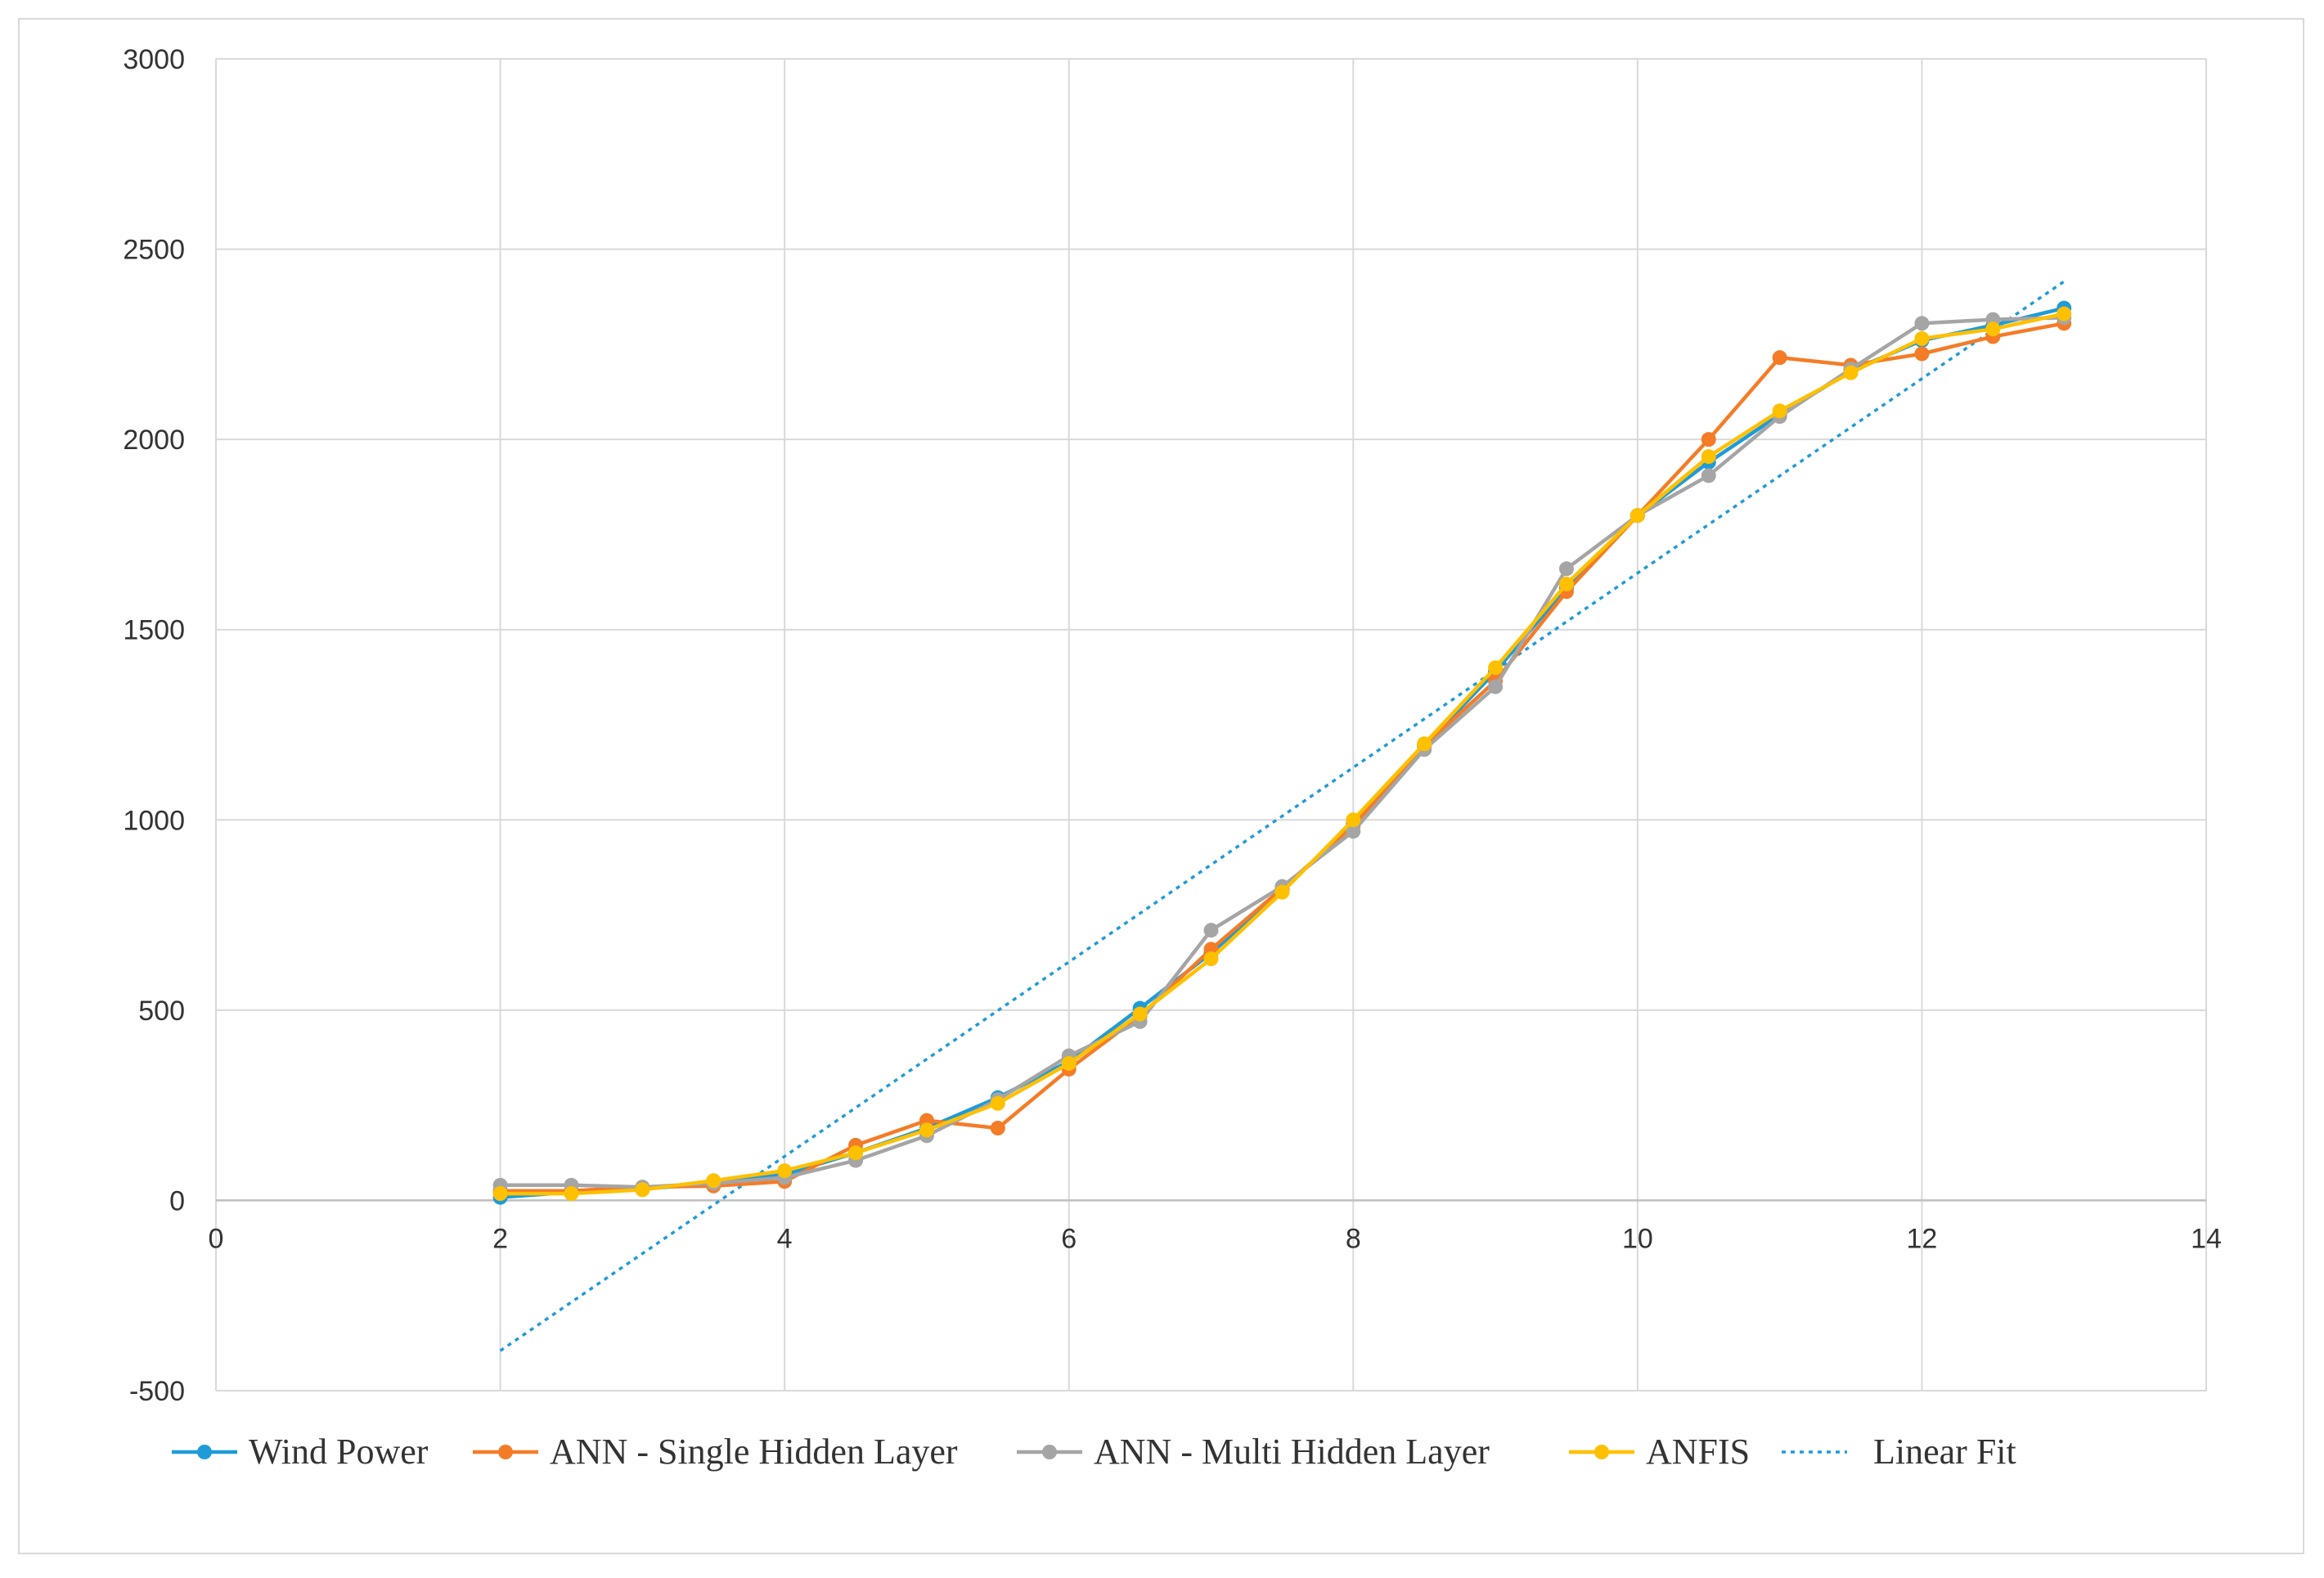 This screenshot has width=2324, height=1578. I want to click on legend-label: ANFIS, so click(1698, 1452).